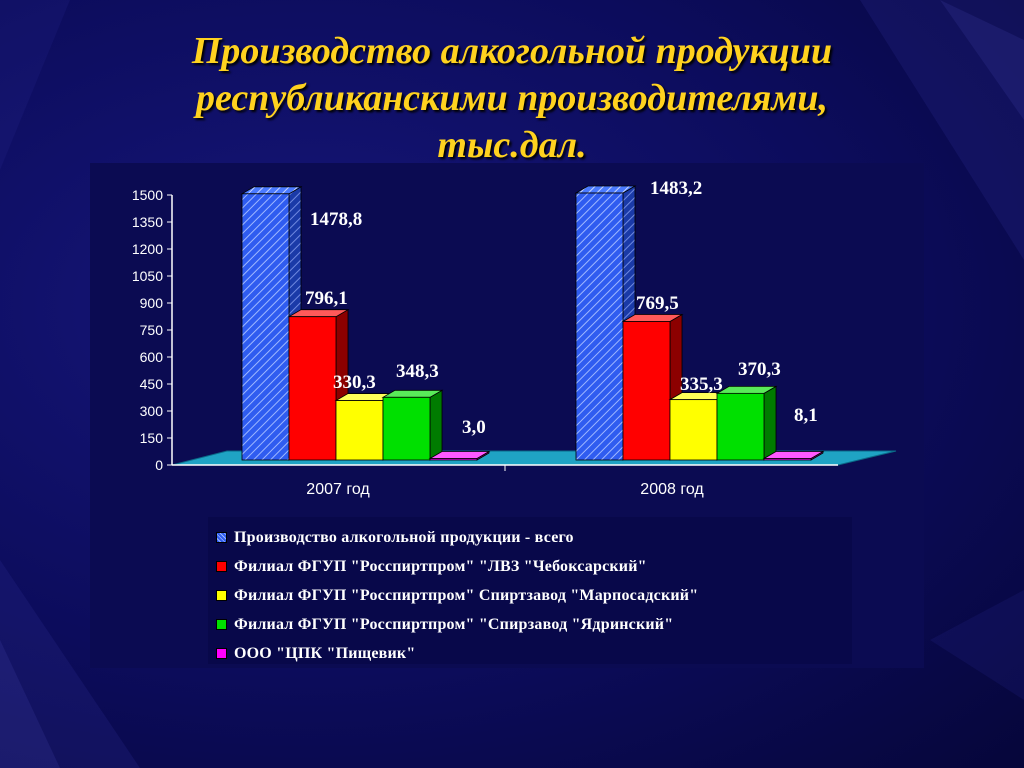  Describe the element at coordinates (326, 298) in the screenshot. I see `data-label: 796,1` at that location.